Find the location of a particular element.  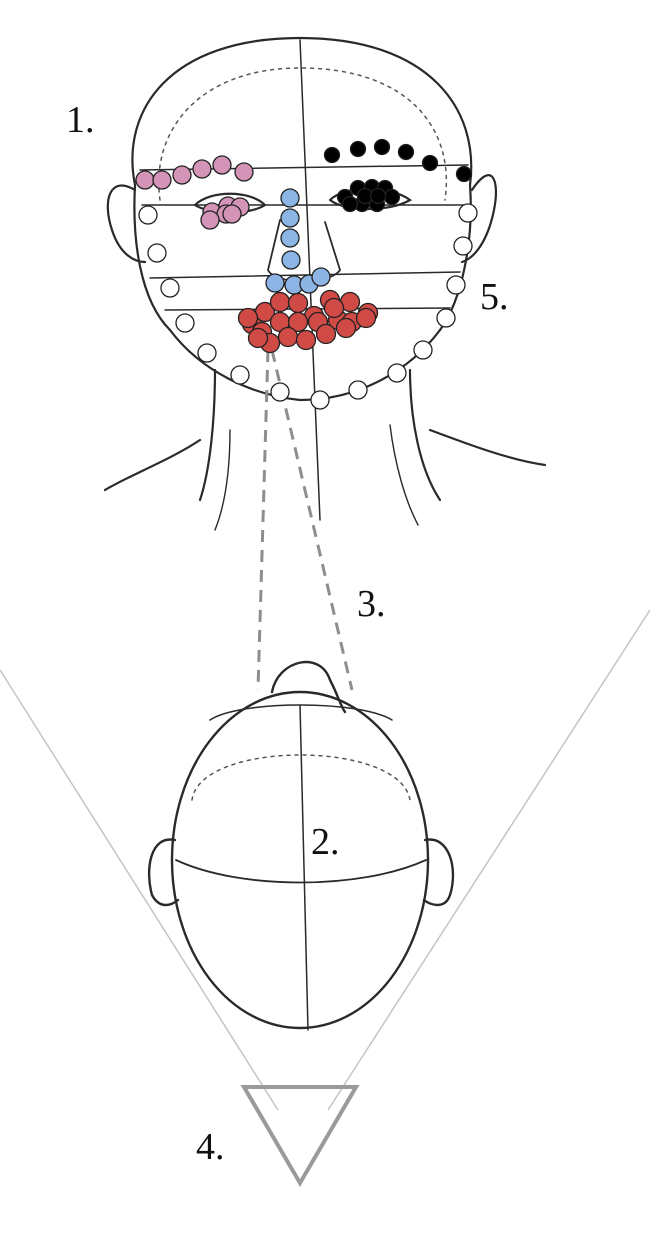

nose-guide-line is located at coordinates (305, 275).